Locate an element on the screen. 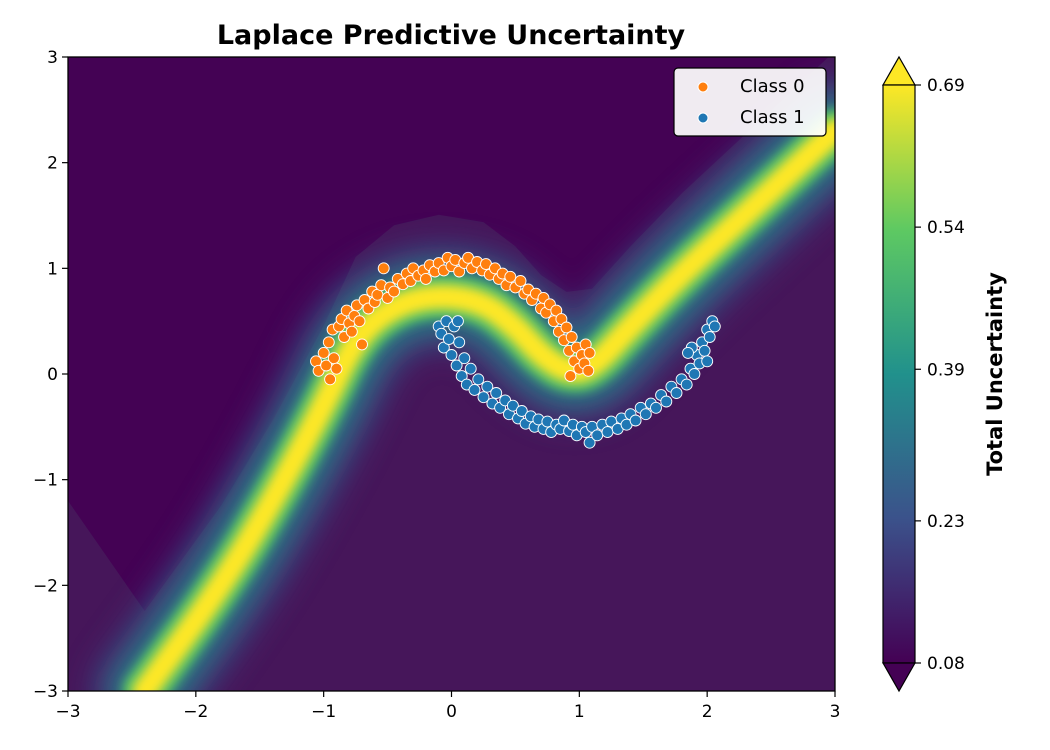 The width and height of the screenshot is (1050, 750). colorbar-tick-label: 0.08 is located at coordinates (946, 664).